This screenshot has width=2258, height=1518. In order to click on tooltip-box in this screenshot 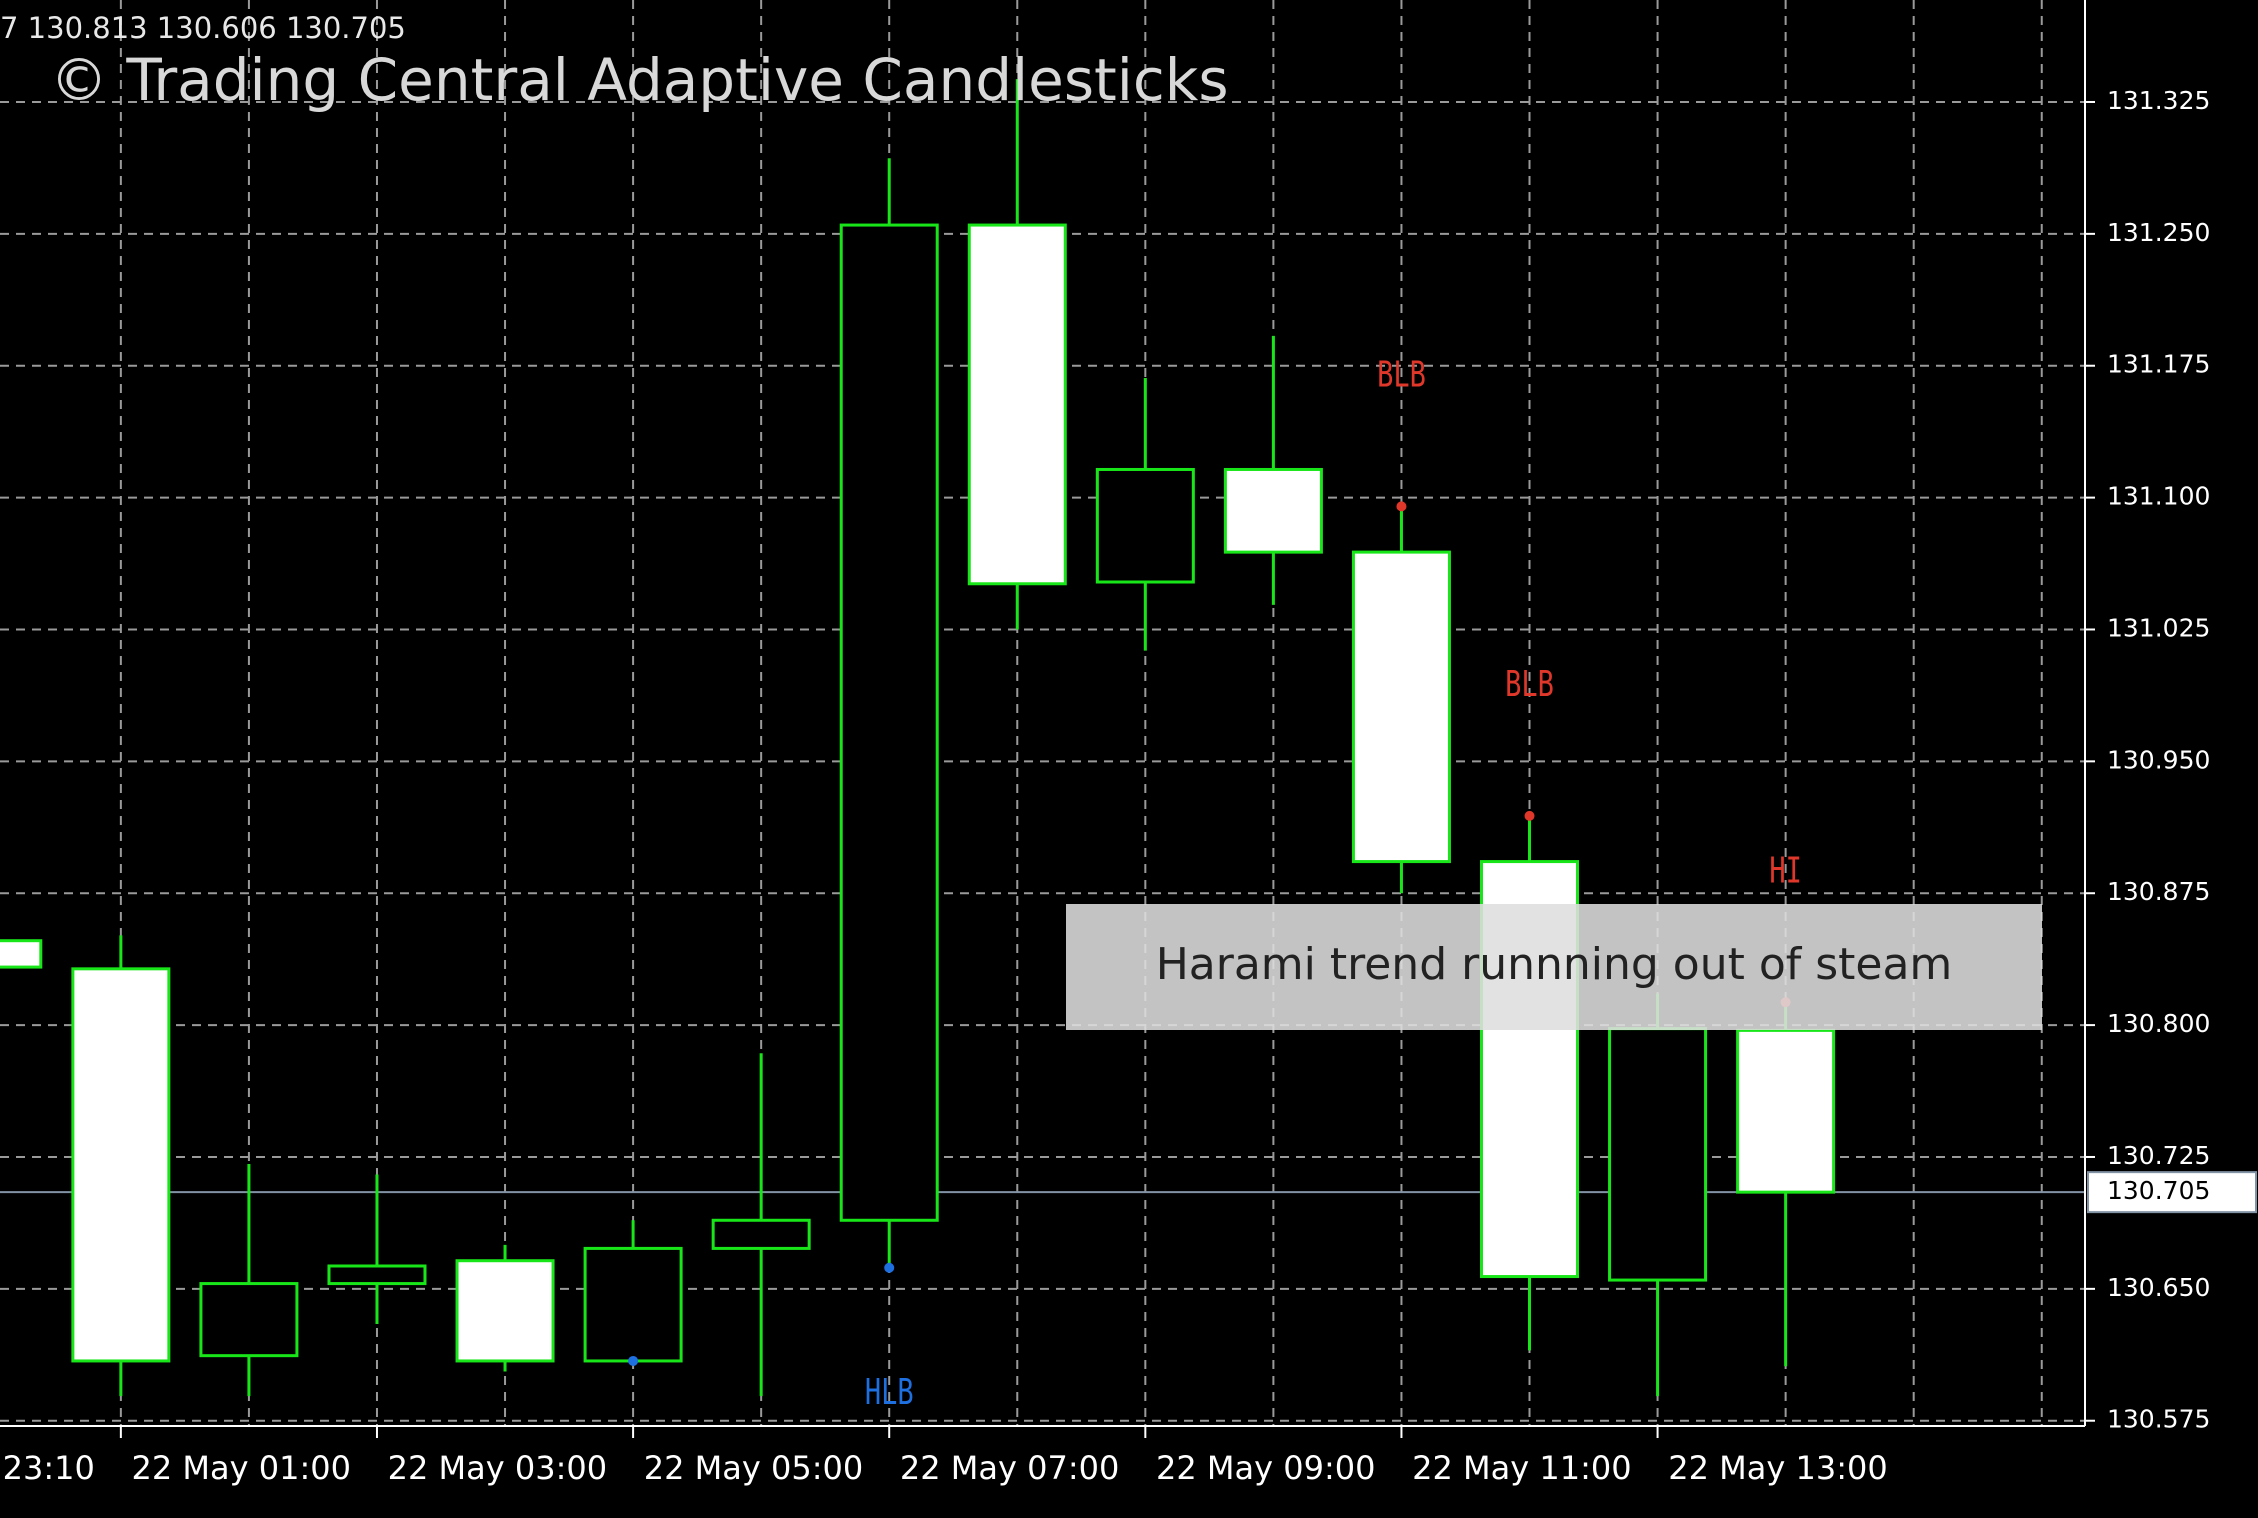, I will do `click(1554, 967)`.